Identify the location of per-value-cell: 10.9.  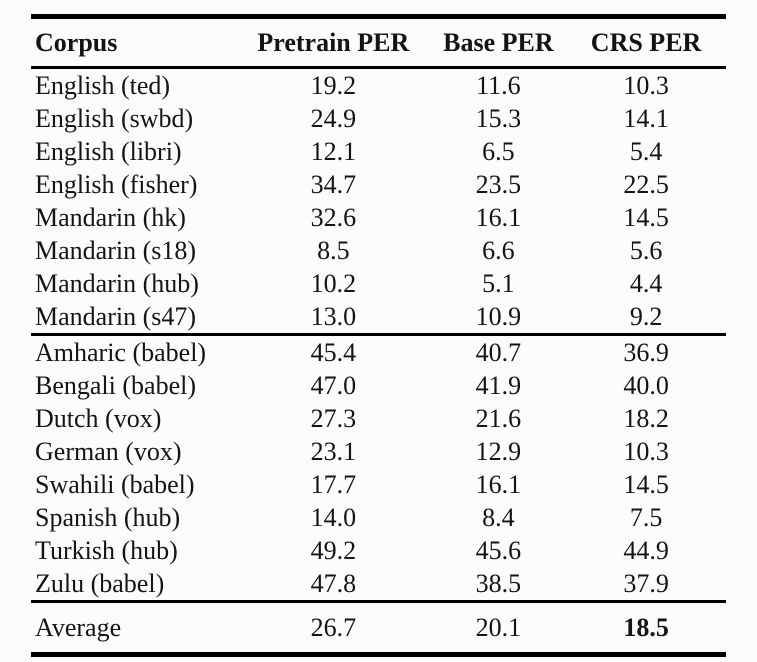
(498, 316).